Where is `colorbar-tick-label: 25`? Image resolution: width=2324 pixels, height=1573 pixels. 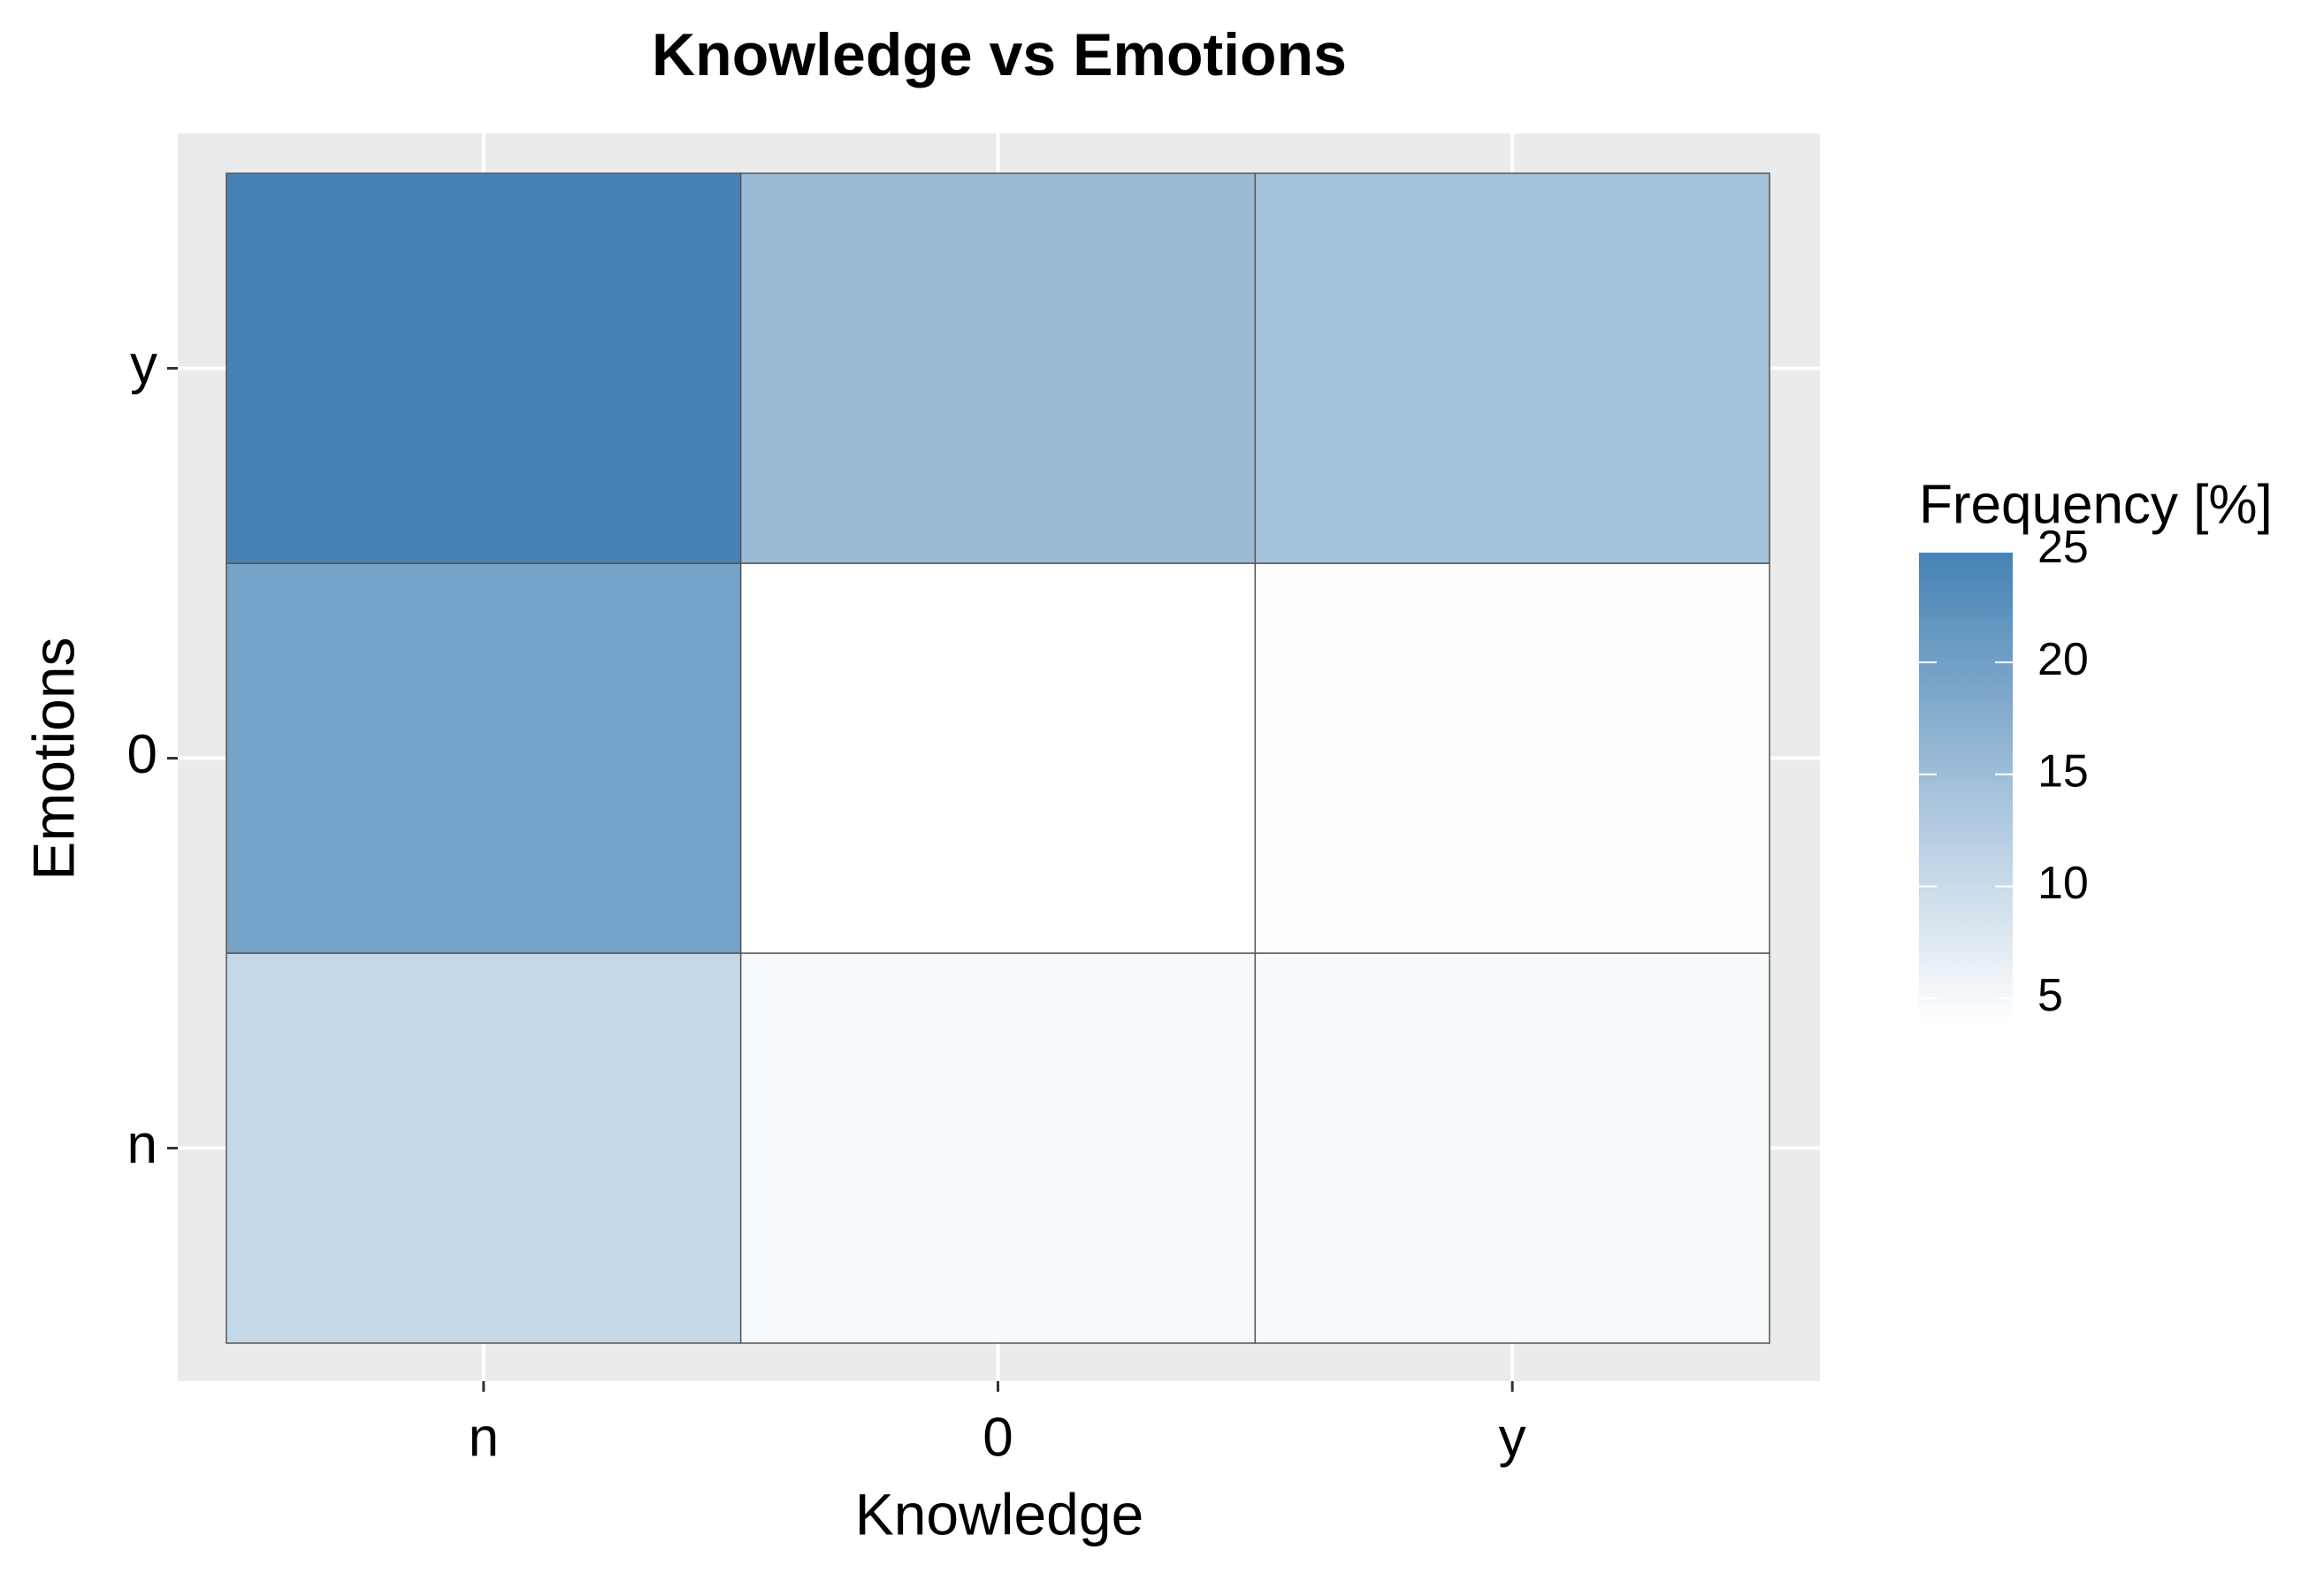 colorbar-tick-label: 25 is located at coordinates (2063, 547).